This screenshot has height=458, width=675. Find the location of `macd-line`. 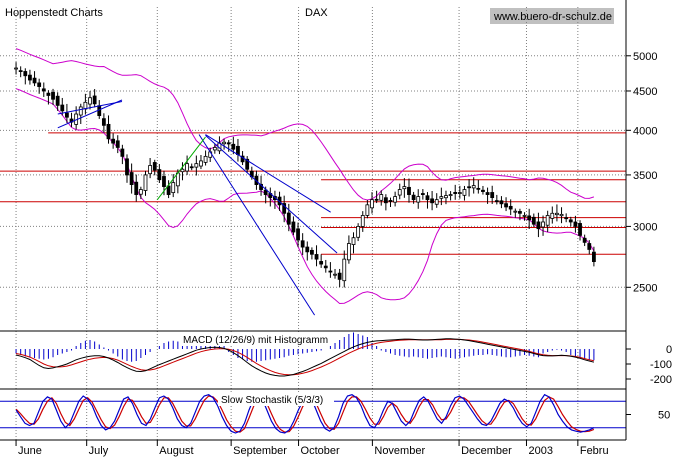

macd-line is located at coordinates (305, 357).